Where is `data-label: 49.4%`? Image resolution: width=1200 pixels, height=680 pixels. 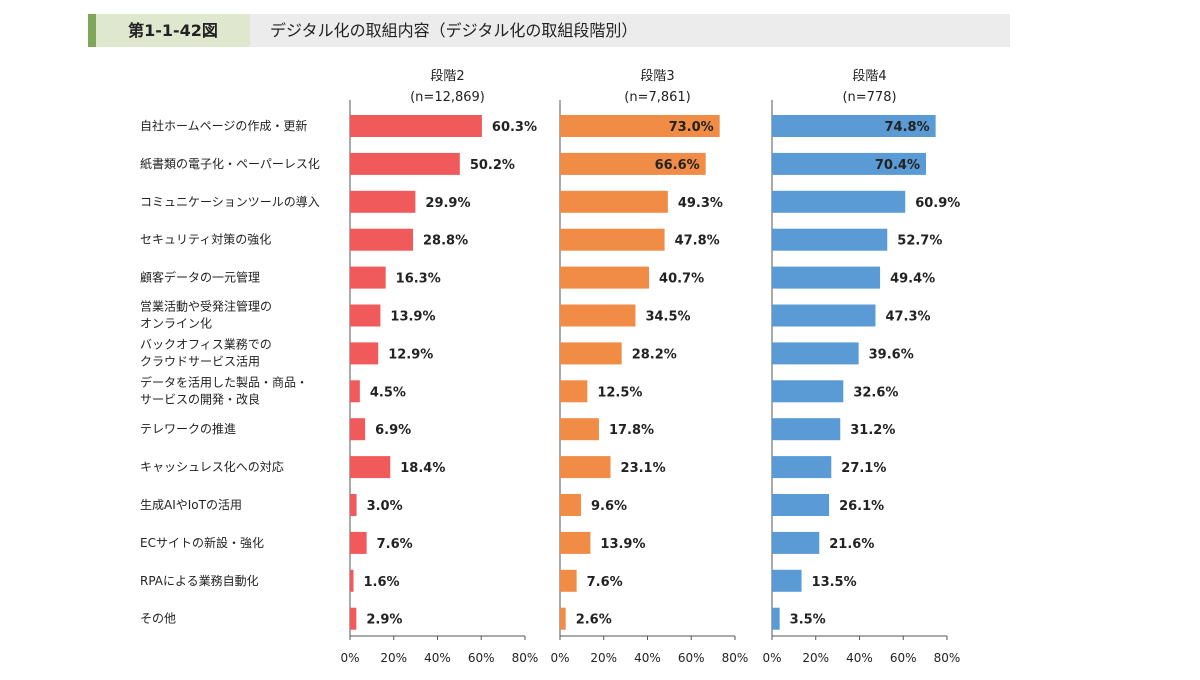 data-label: 49.4% is located at coordinates (912, 279).